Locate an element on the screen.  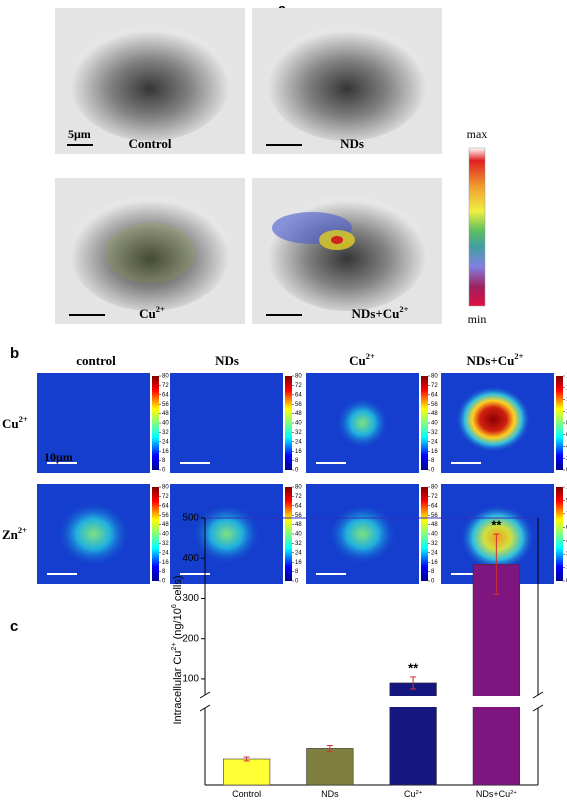
column-label: Cu2+ is located at coordinates (362, 359).